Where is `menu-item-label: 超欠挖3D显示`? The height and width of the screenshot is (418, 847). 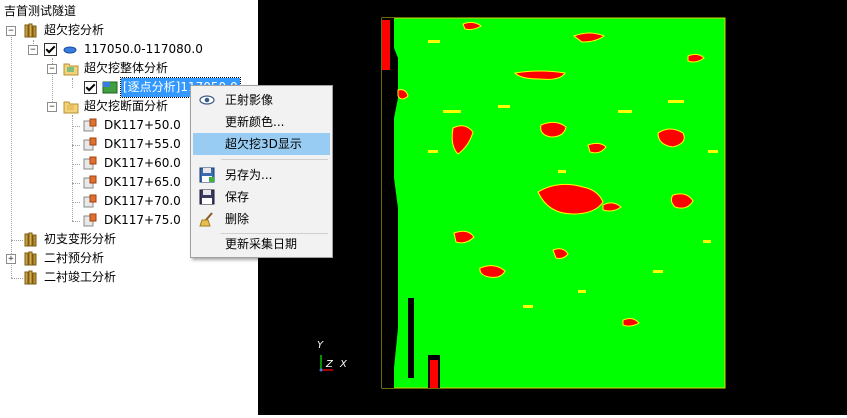 menu-item-label: 超欠挖3D显示 is located at coordinates (263, 144).